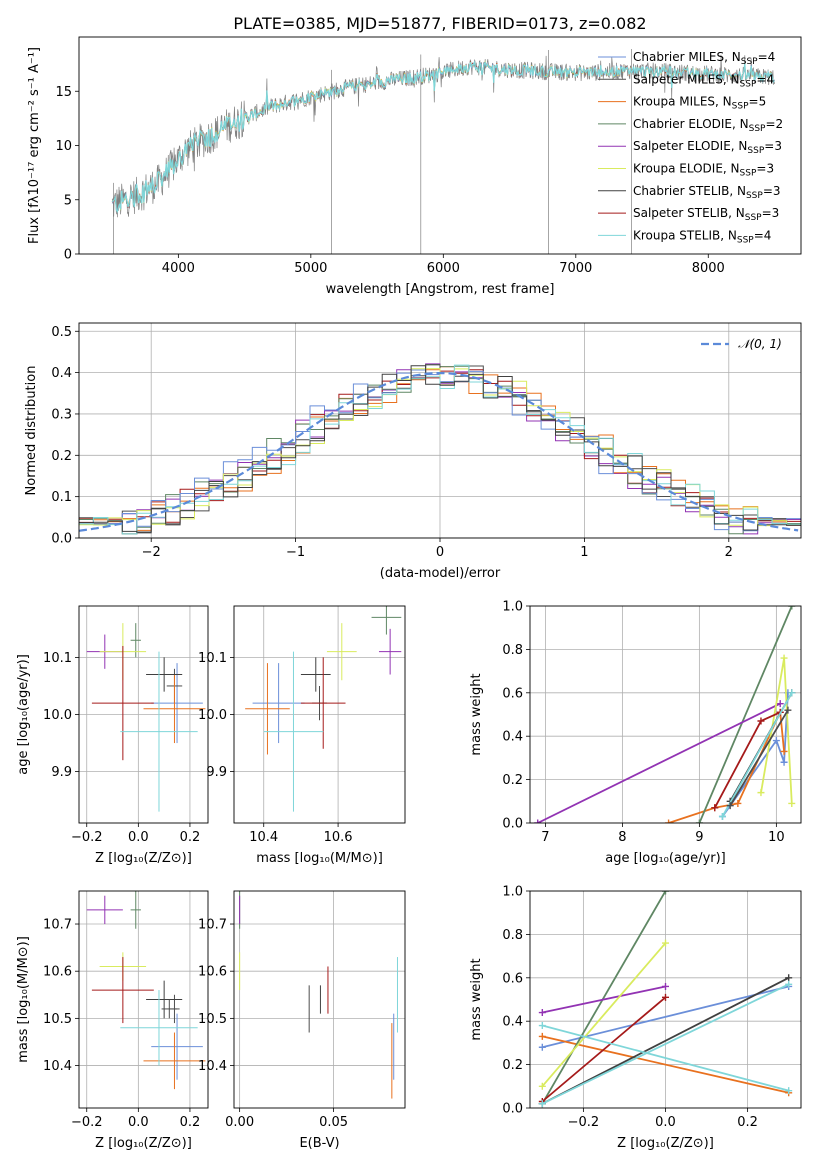  I want to click on x-tick-label: 0.2, so click(190, 1122).